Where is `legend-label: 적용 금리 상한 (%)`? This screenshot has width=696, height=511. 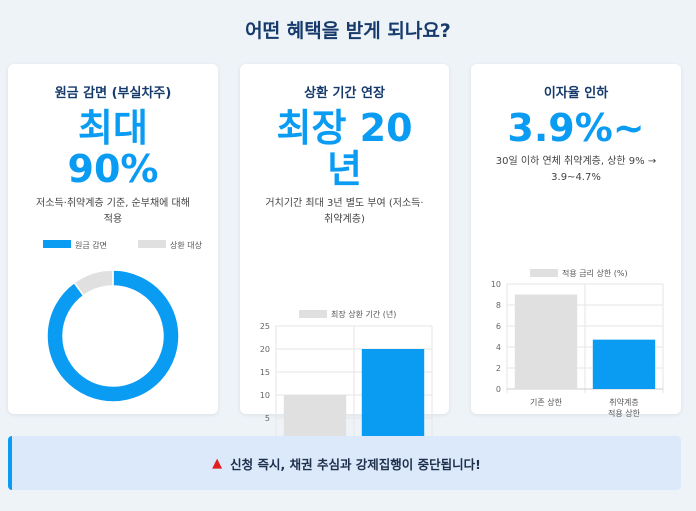
legend-label: 적용 금리 상한 (%) is located at coordinates (595, 273).